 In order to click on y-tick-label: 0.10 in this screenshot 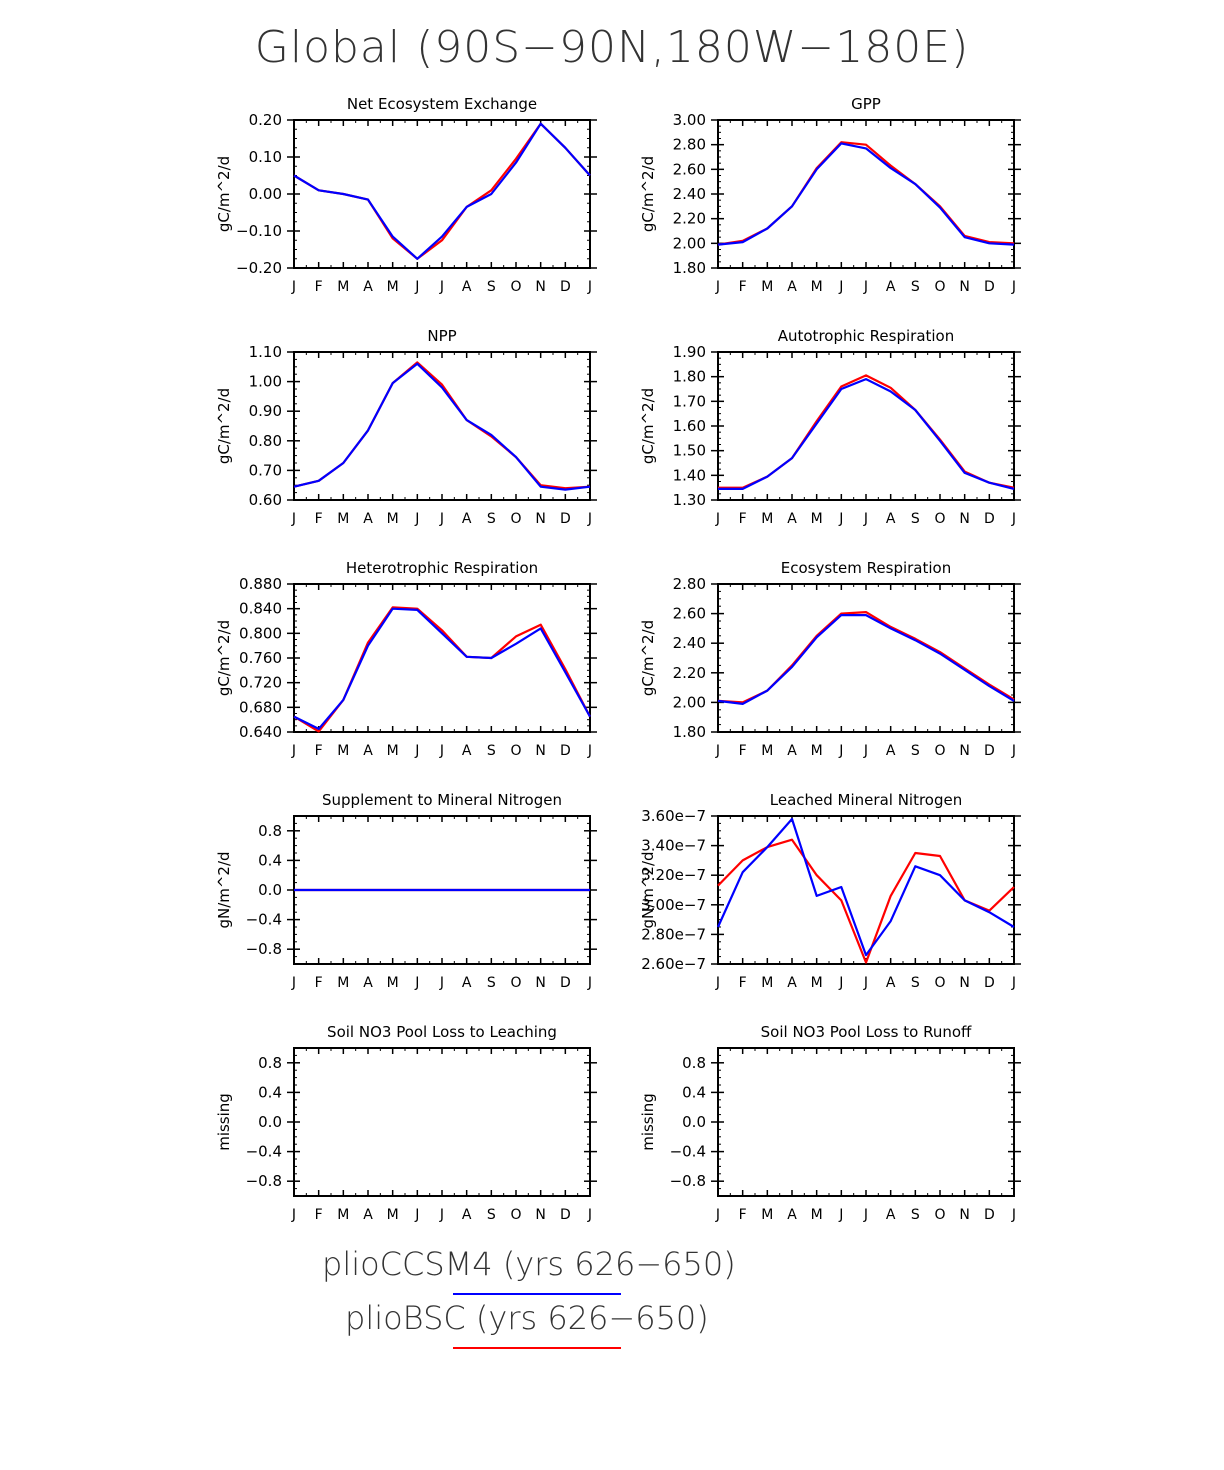, I will do `click(265, 157)`.